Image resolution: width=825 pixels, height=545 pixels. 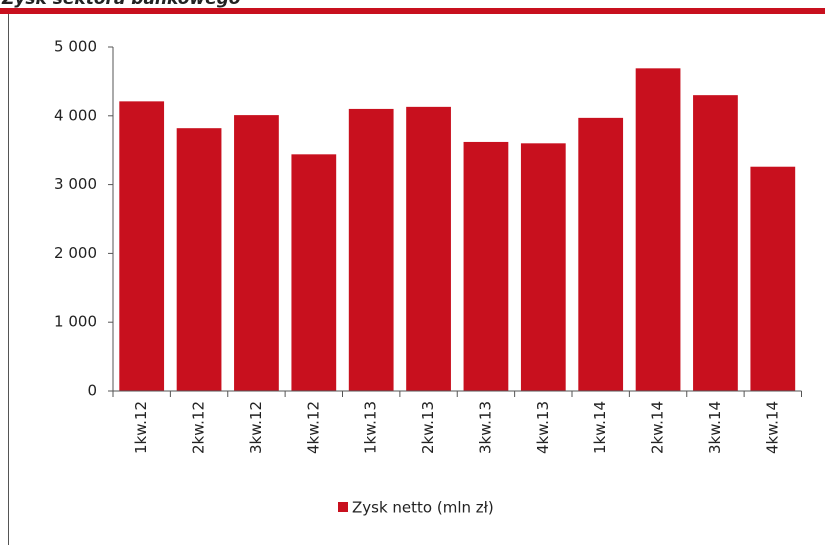 What do you see at coordinates (371, 427) in the screenshot?
I see `x-tick-label: 1kw.13` at bounding box center [371, 427].